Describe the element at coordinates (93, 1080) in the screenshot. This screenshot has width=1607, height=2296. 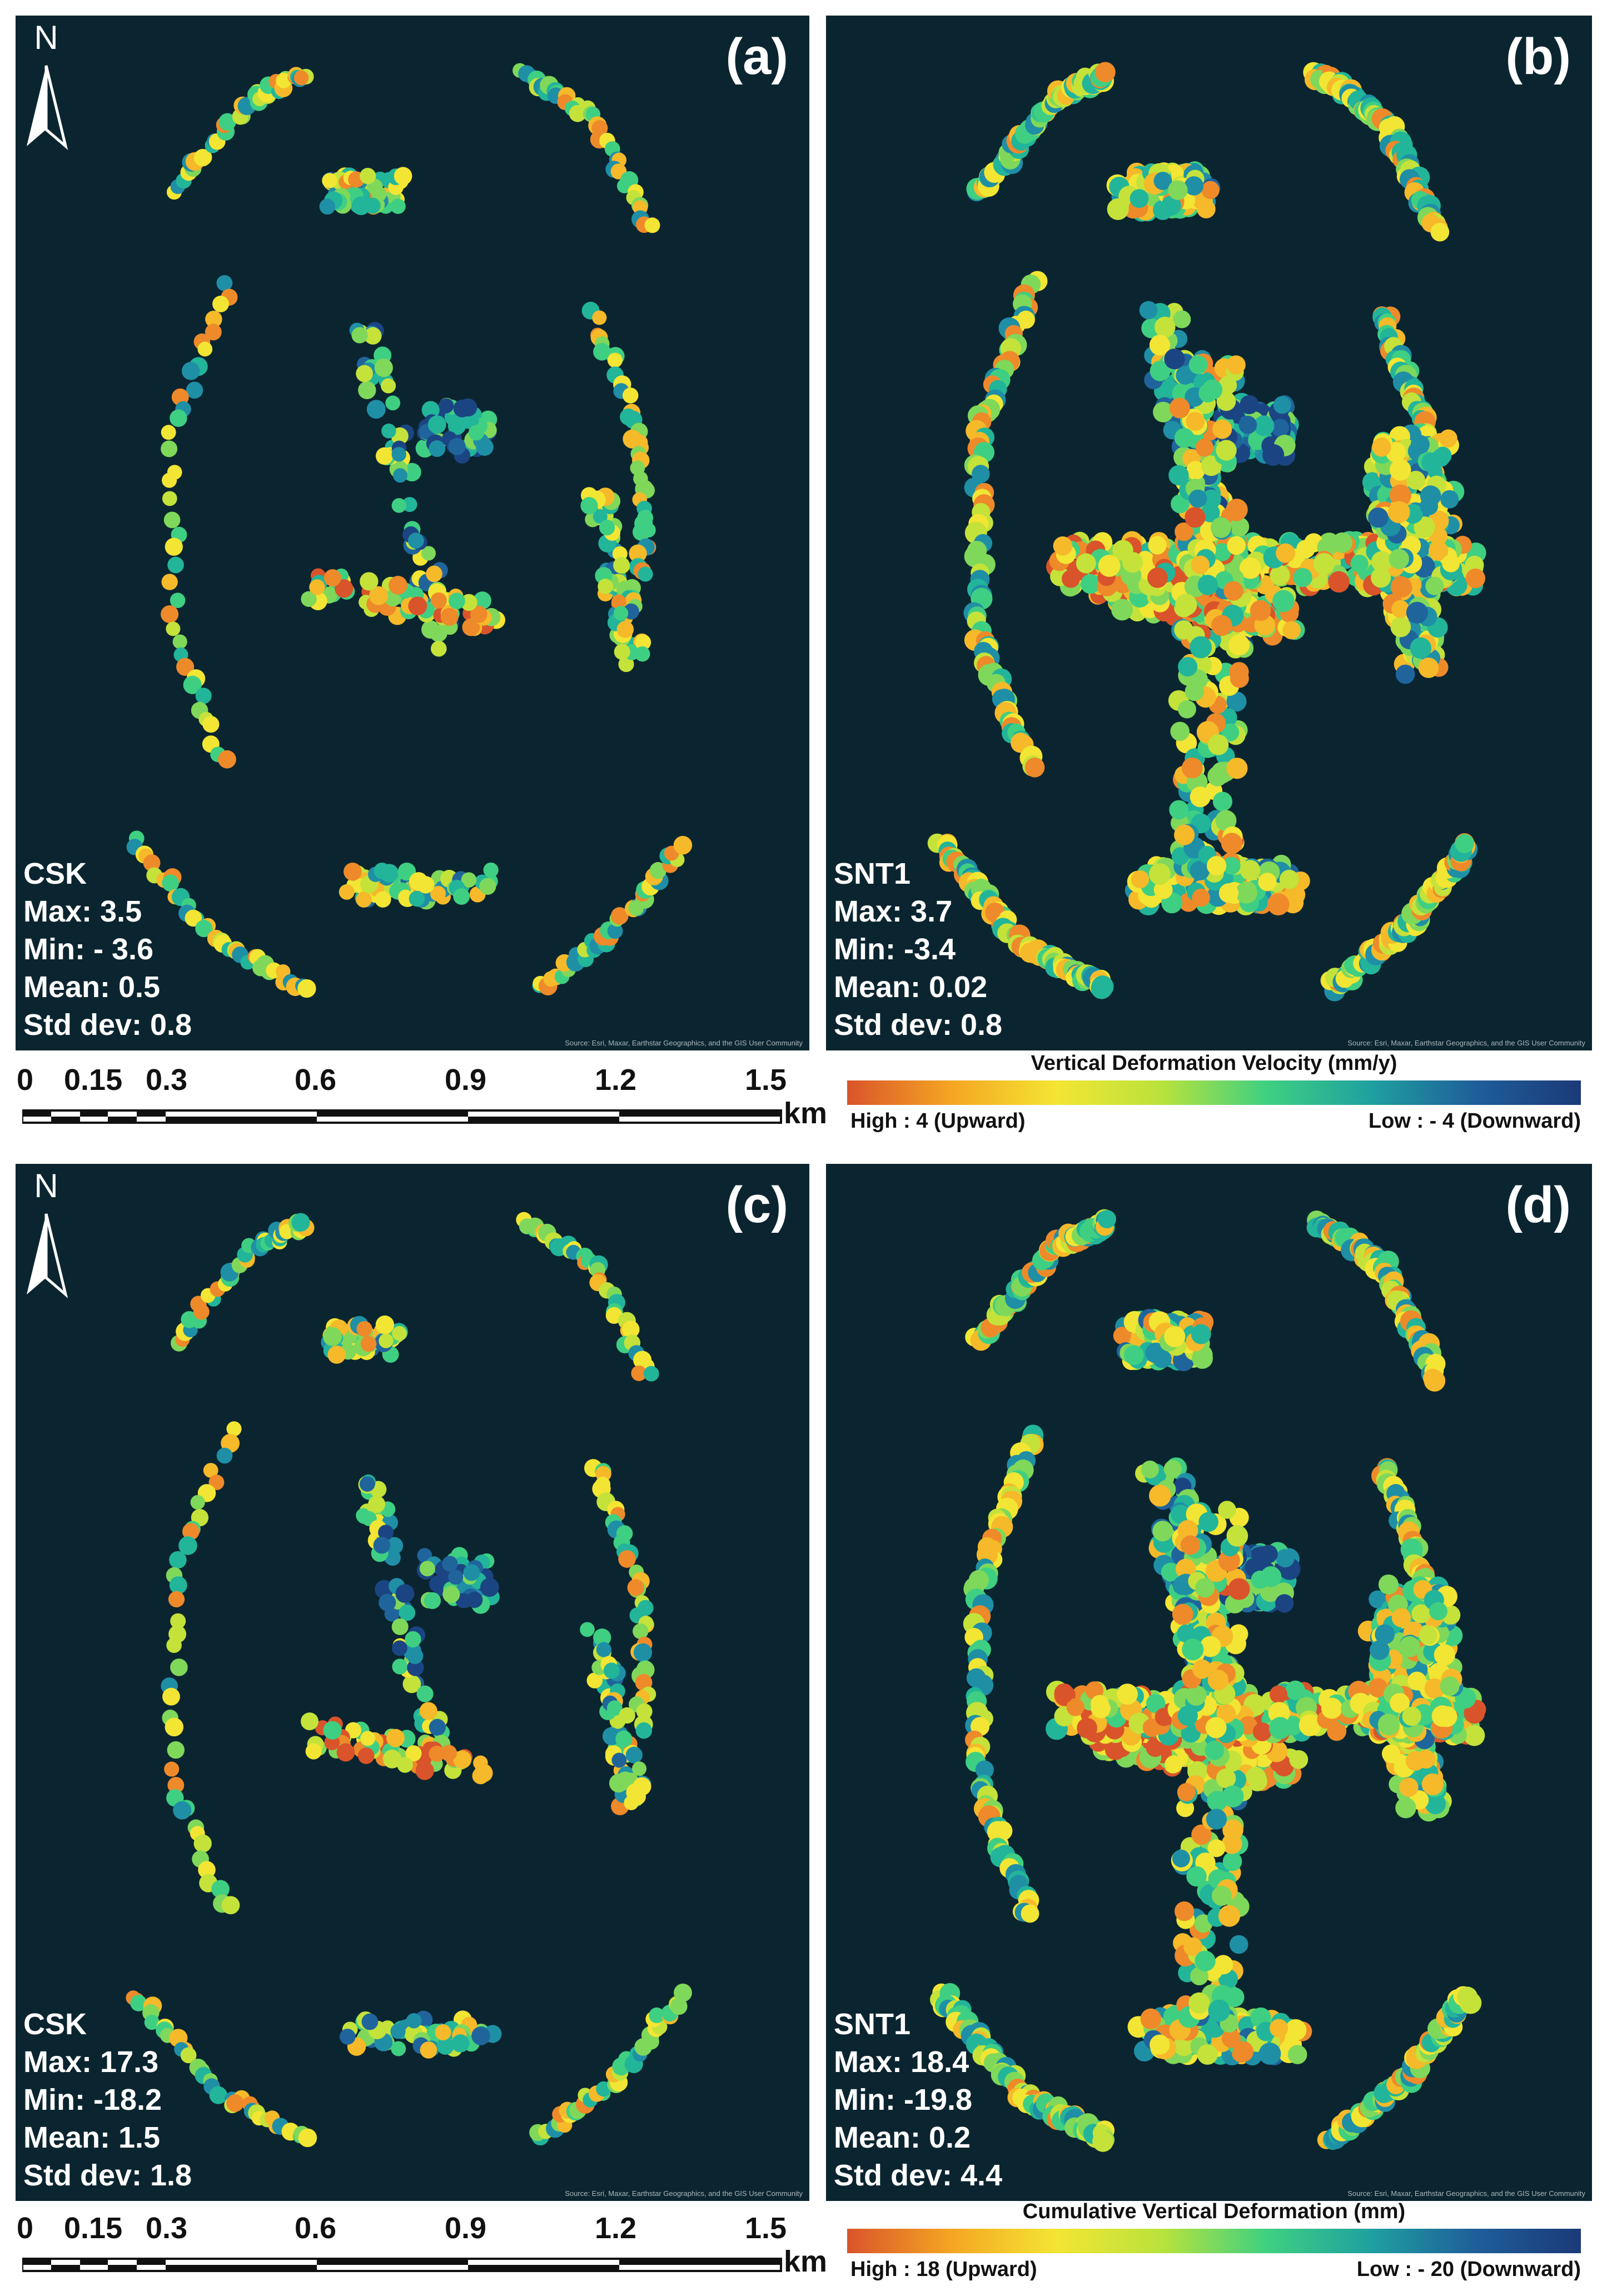
I see `scale-tick: 0.15` at that location.